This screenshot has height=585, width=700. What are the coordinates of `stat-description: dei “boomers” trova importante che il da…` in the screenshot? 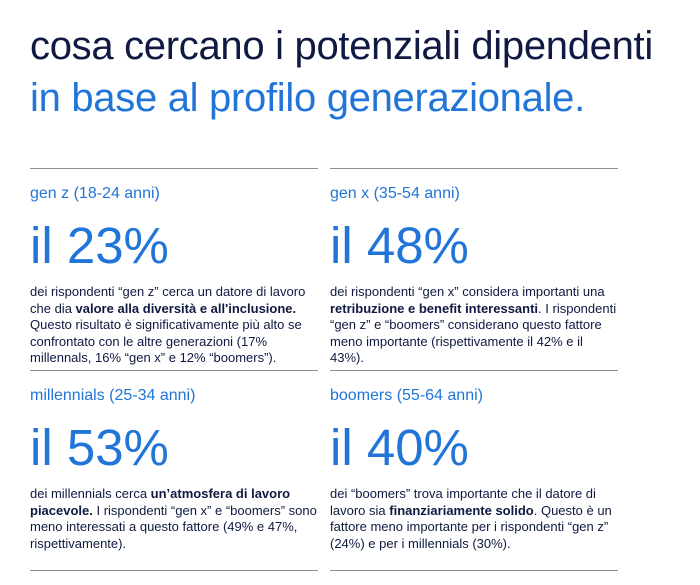 It's located at (474, 514).